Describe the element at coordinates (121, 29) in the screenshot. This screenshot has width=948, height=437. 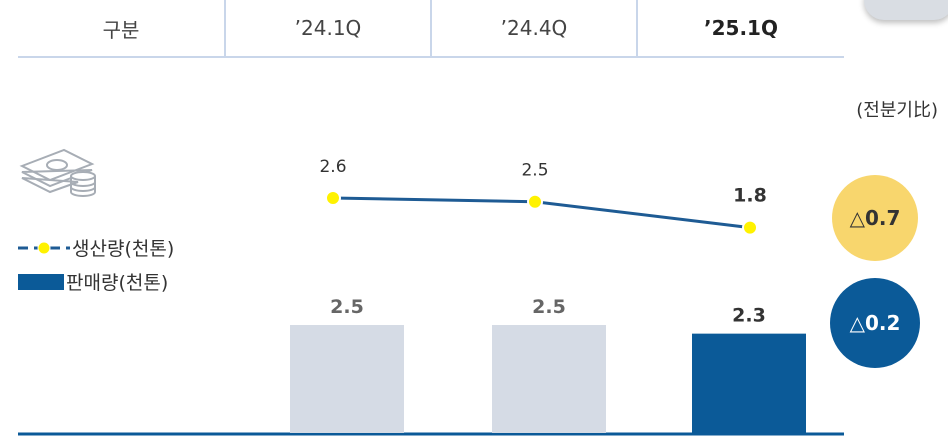
I see `header-category: 구분` at that location.